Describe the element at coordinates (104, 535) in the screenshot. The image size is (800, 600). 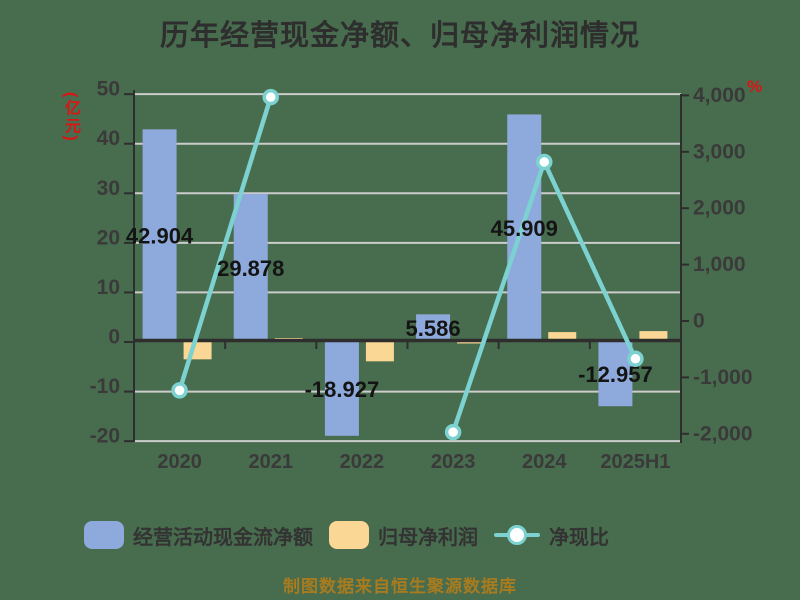
I see `cash-swatch-icon` at that location.